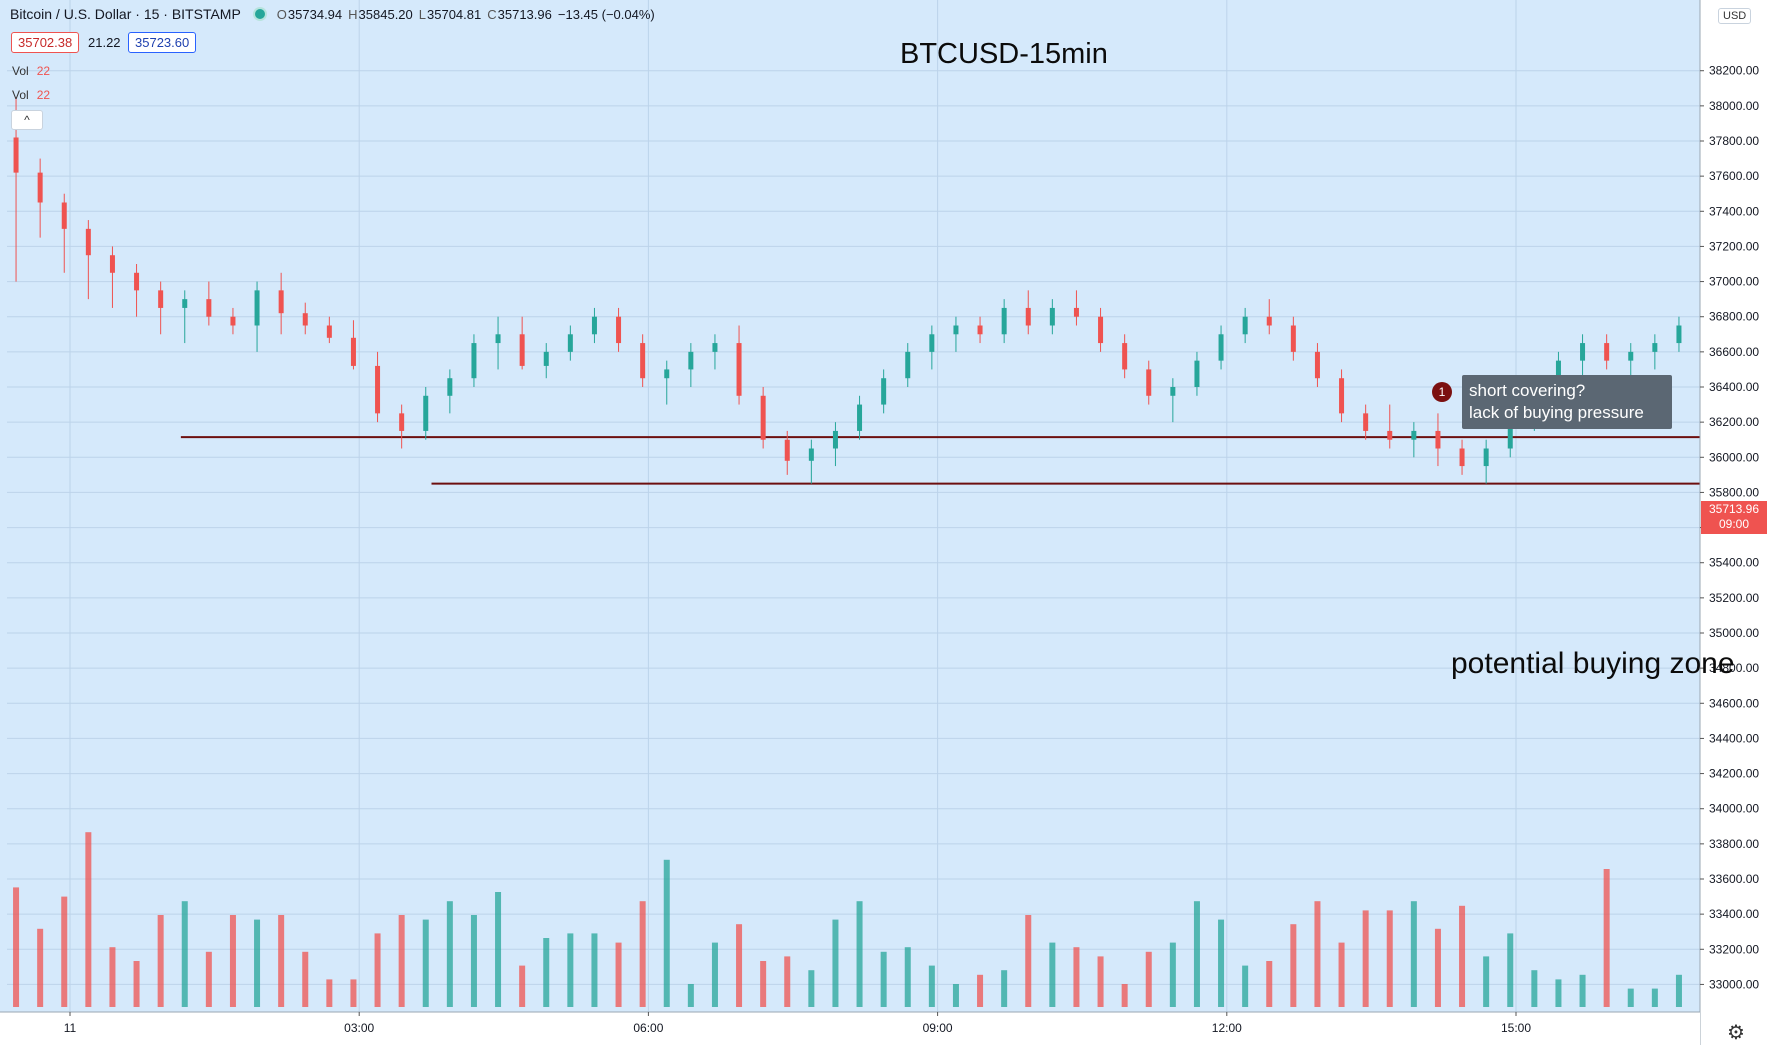 The width and height of the screenshot is (1769, 1045). Describe the element at coordinates (1736, 1033) in the screenshot. I see `gear-icon: ⚙` at that location.